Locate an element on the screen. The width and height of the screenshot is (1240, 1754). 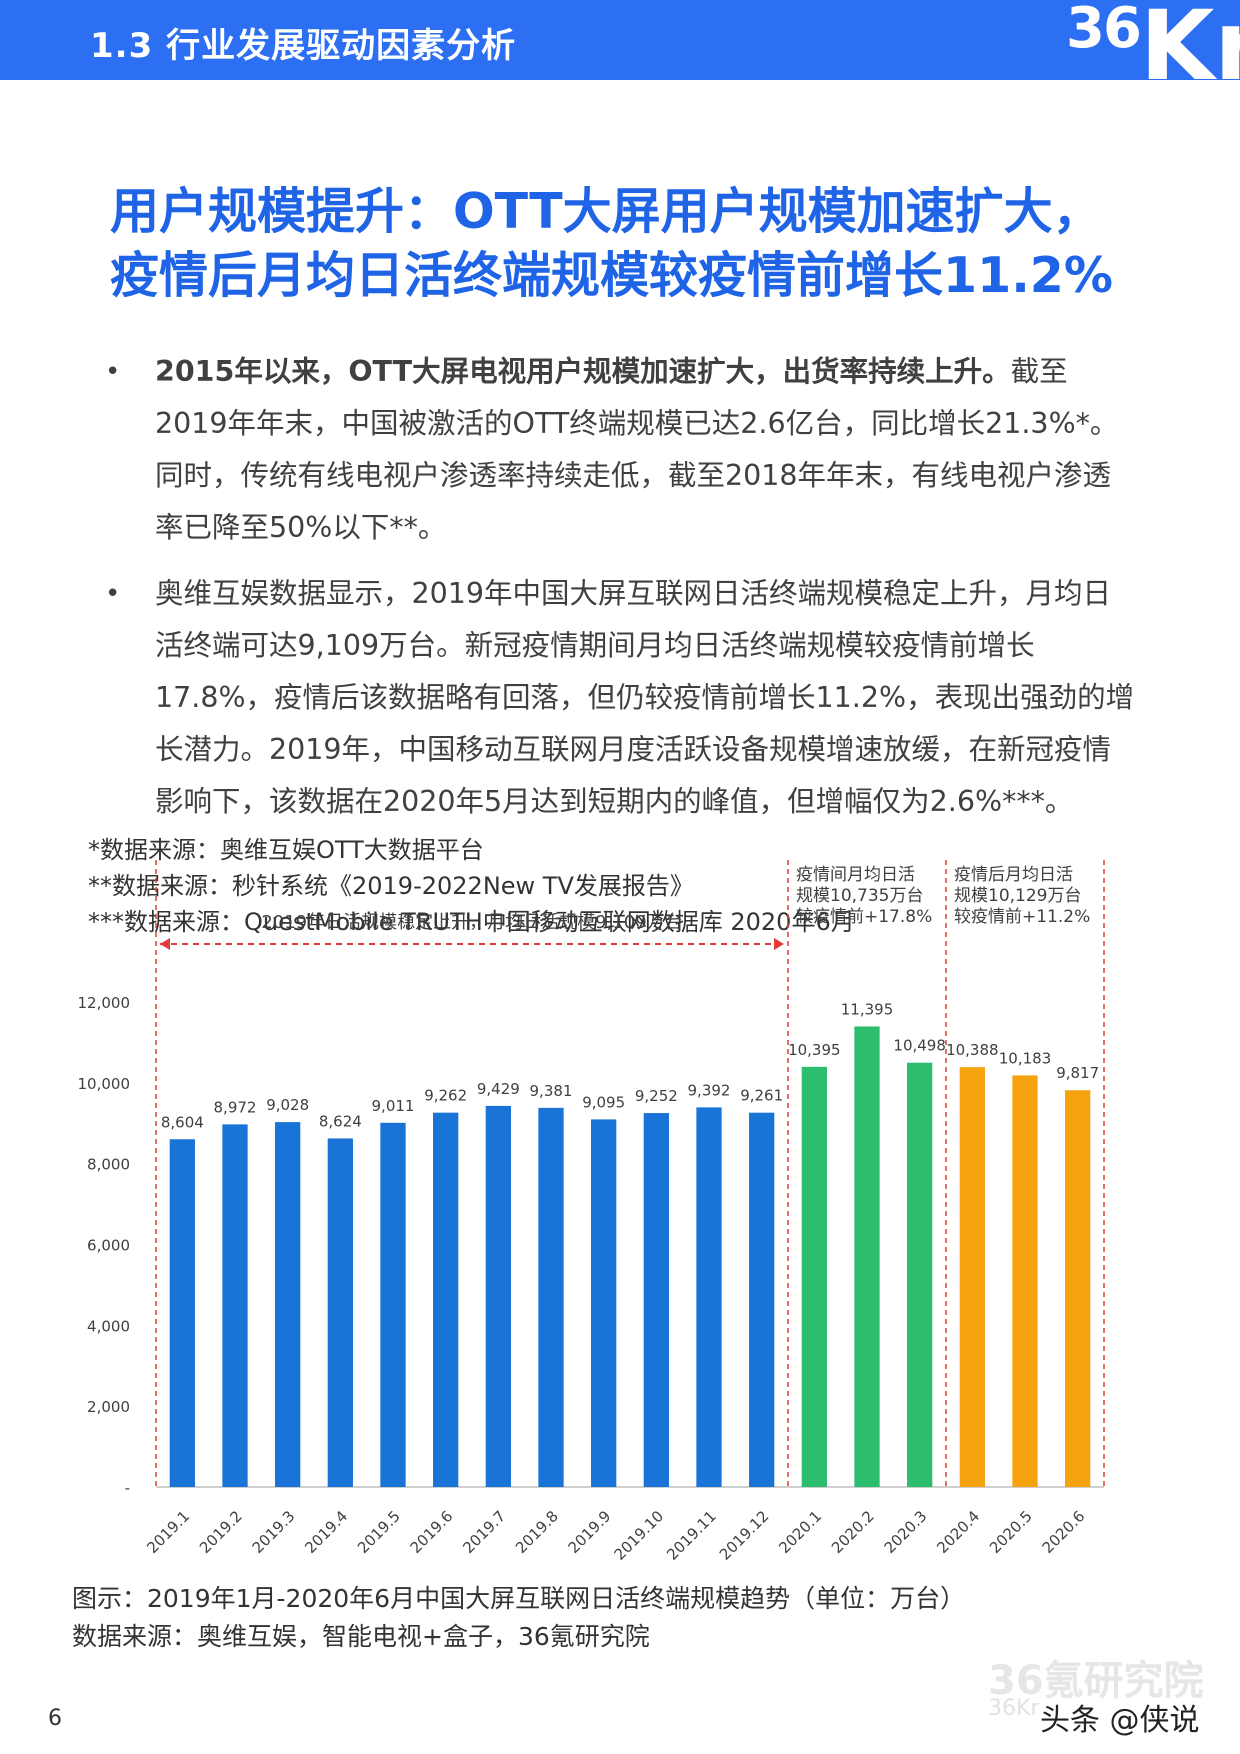
x-tick-label: 2019.8 is located at coordinates (537, 1532).